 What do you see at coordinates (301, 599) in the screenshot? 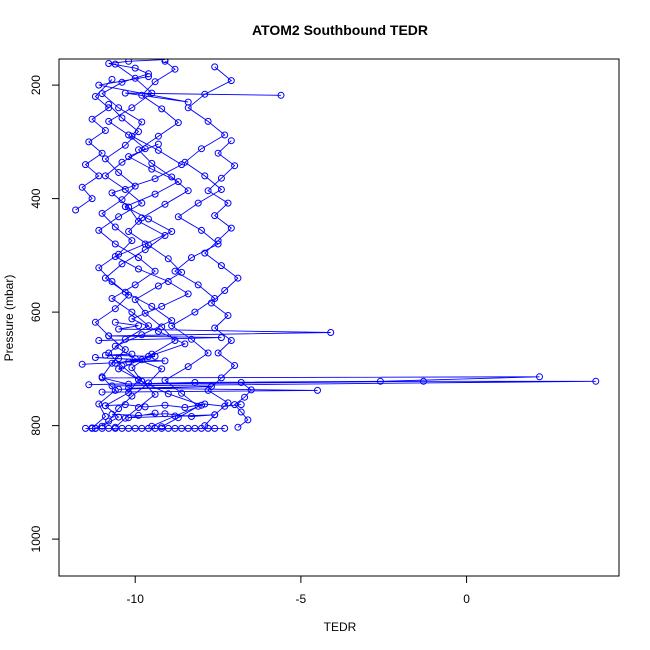
I see `x-tick-label: -5` at bounding box center [301, 599].